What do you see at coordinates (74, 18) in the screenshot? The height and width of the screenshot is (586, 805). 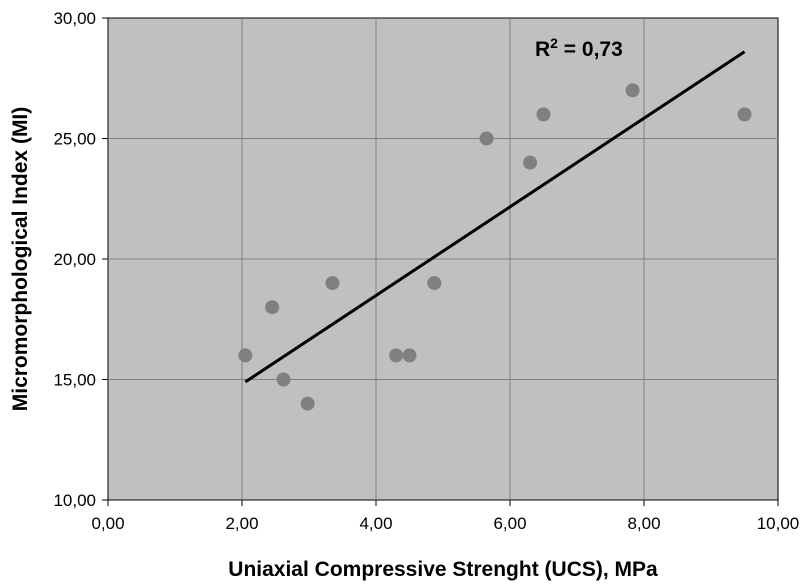 I see `y-tick-label: 30,00` at bounding box center [74, 18].